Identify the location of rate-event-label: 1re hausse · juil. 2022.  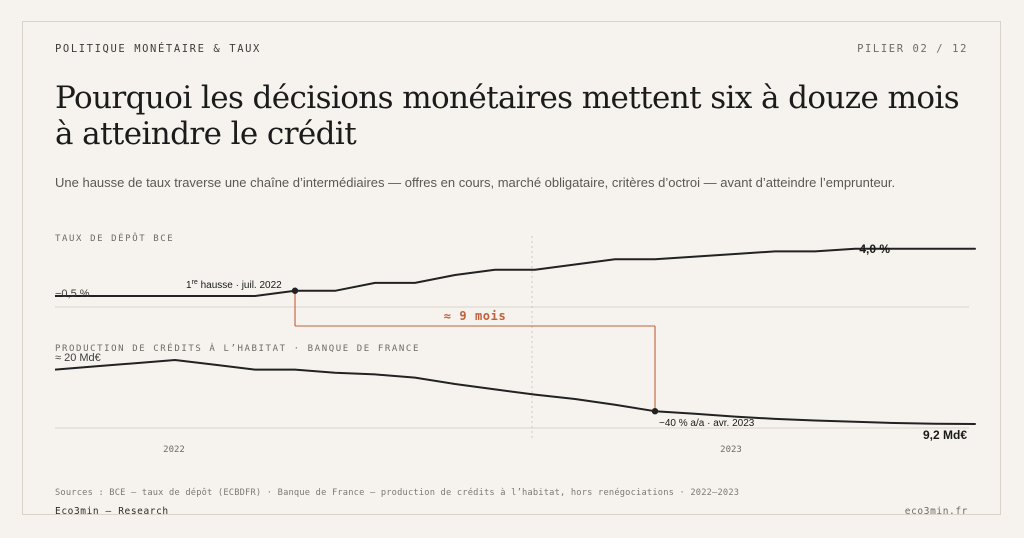
(234, 285).